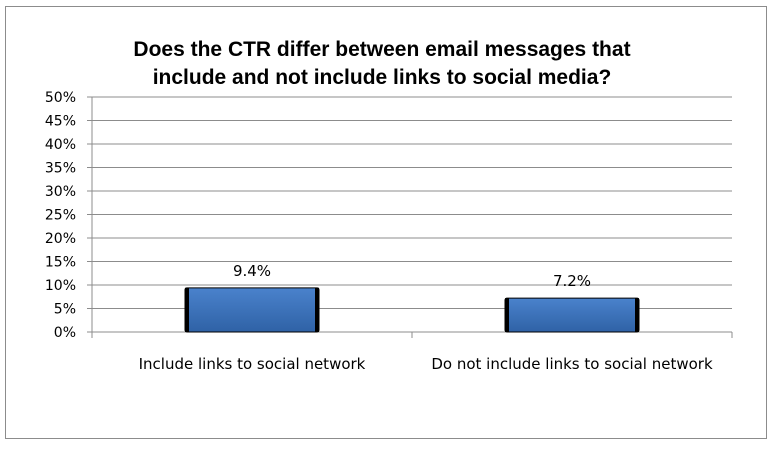 The height and width of the screenshot is (462, 774). I want to click on y-tick-label: 10%, so click(60, 286).